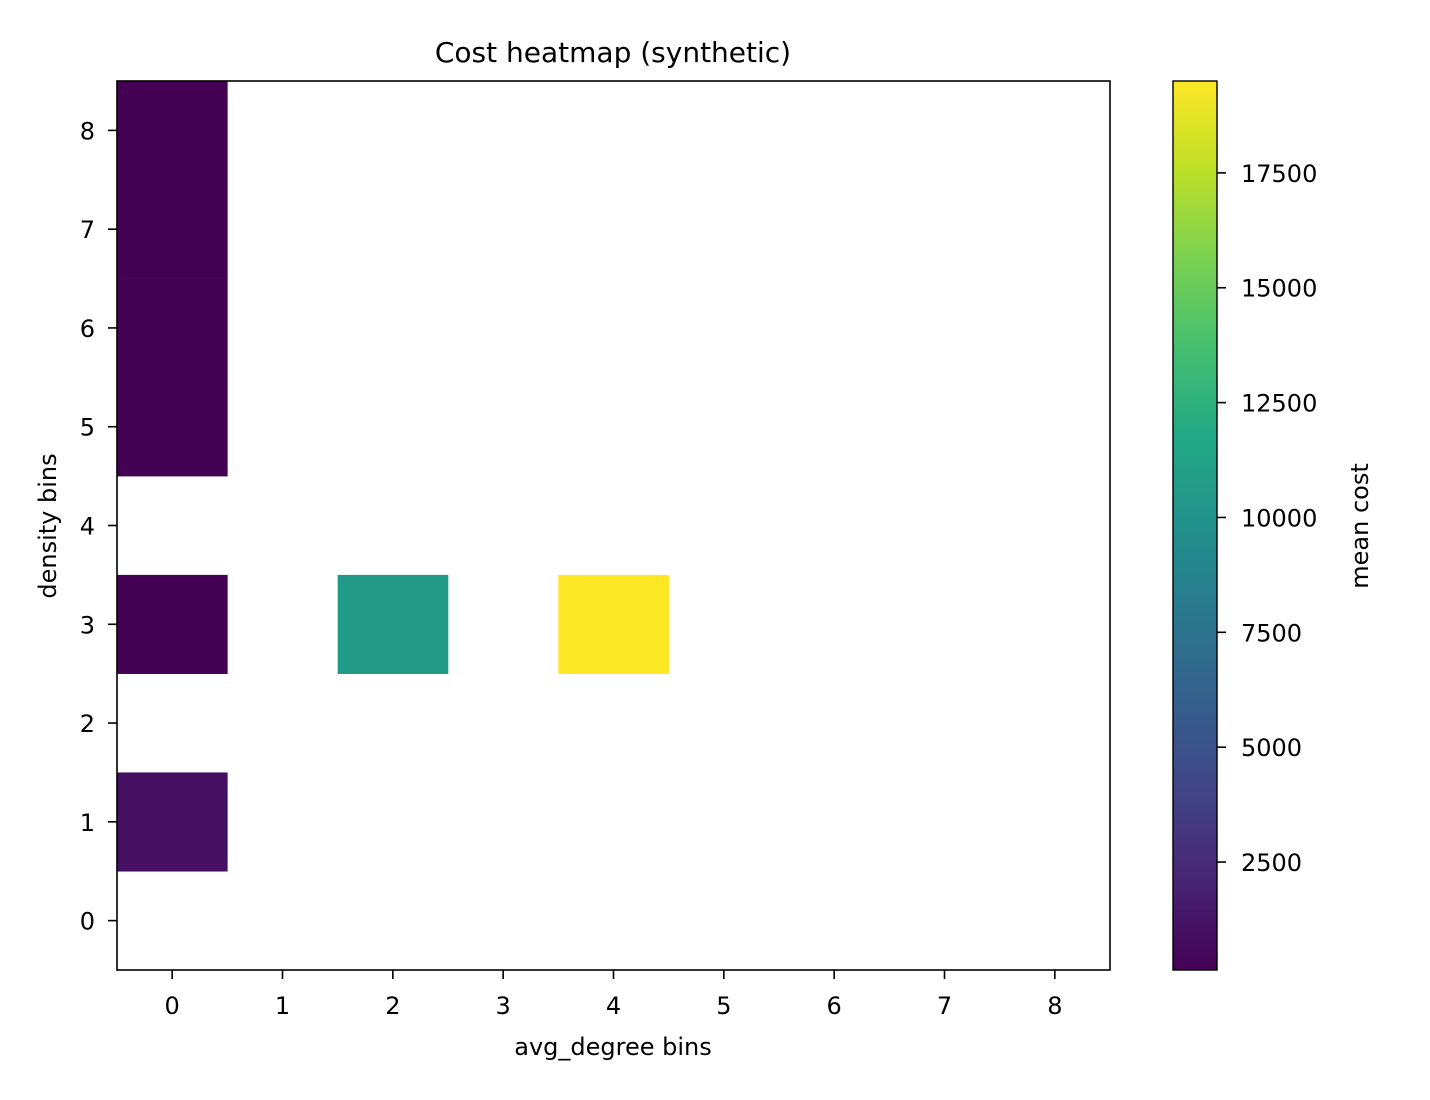 This screenshot has height=1100, width=1430. What do you see at coordinates (1360, 525) in the screenshot?
I see `colorbar-label: mean cost` at bounding box center [1360, 525].